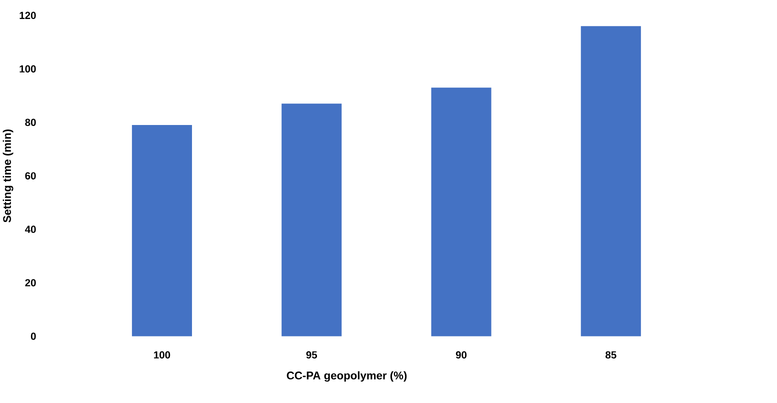 The image size is (777, 403). I want to click on y-tick-label: 0, so click(33, 336).